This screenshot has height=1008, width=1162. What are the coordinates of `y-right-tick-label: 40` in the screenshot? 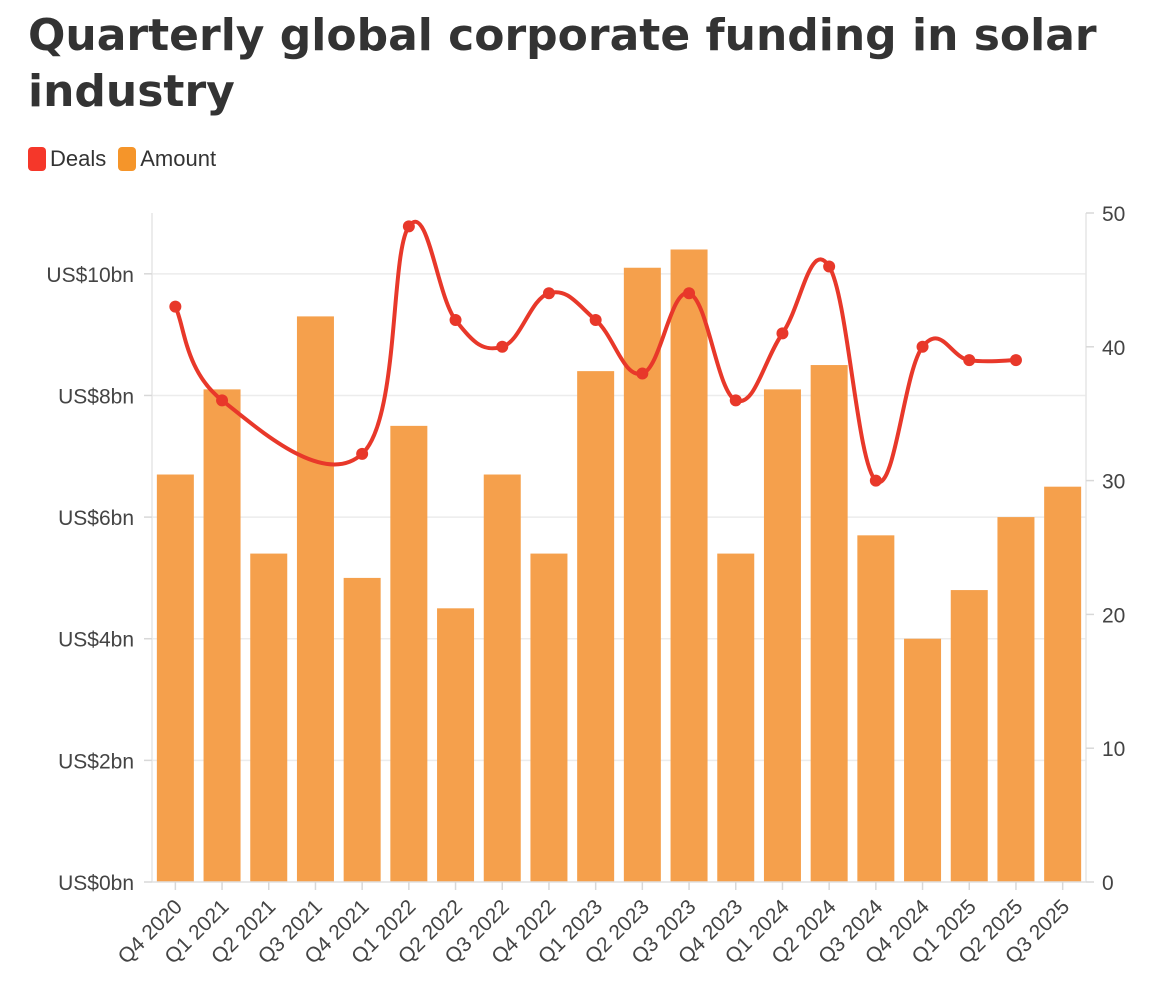 It's located at (1113, 348).